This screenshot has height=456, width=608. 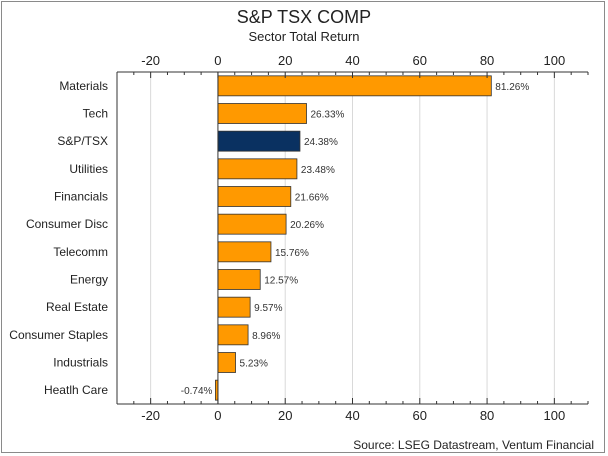 What do you see at coordinates (328, 115) in the screenshot?
I see `value-label: 26.33%` at bounding box center [328, 115].